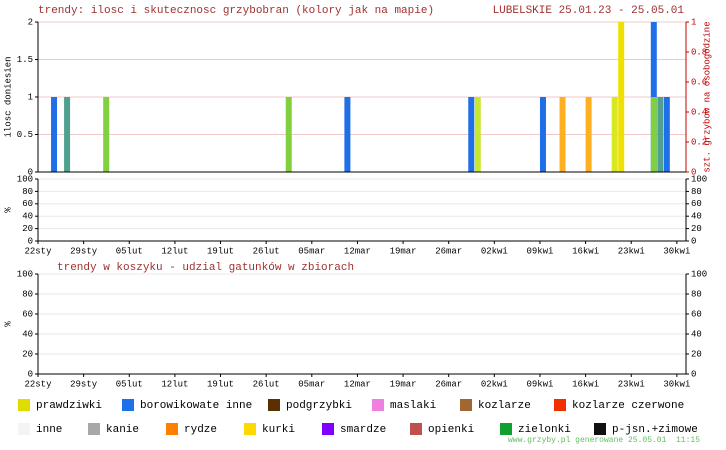 The image size is (726, 450). What do you see at coordinates (699, 112) in the screenshot?
I see `y2-tick-label: 0.4` at bounding box center [699, 112].